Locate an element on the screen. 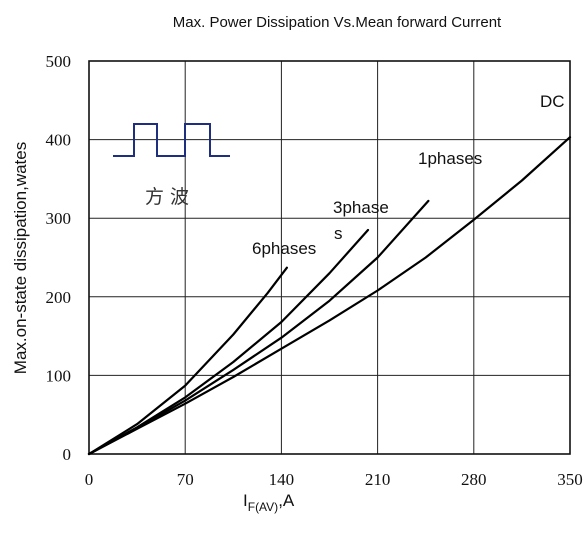 The width and height of the screenshot is (587, 534). x-tick-label: 140 is located at coordinates (282, 479).